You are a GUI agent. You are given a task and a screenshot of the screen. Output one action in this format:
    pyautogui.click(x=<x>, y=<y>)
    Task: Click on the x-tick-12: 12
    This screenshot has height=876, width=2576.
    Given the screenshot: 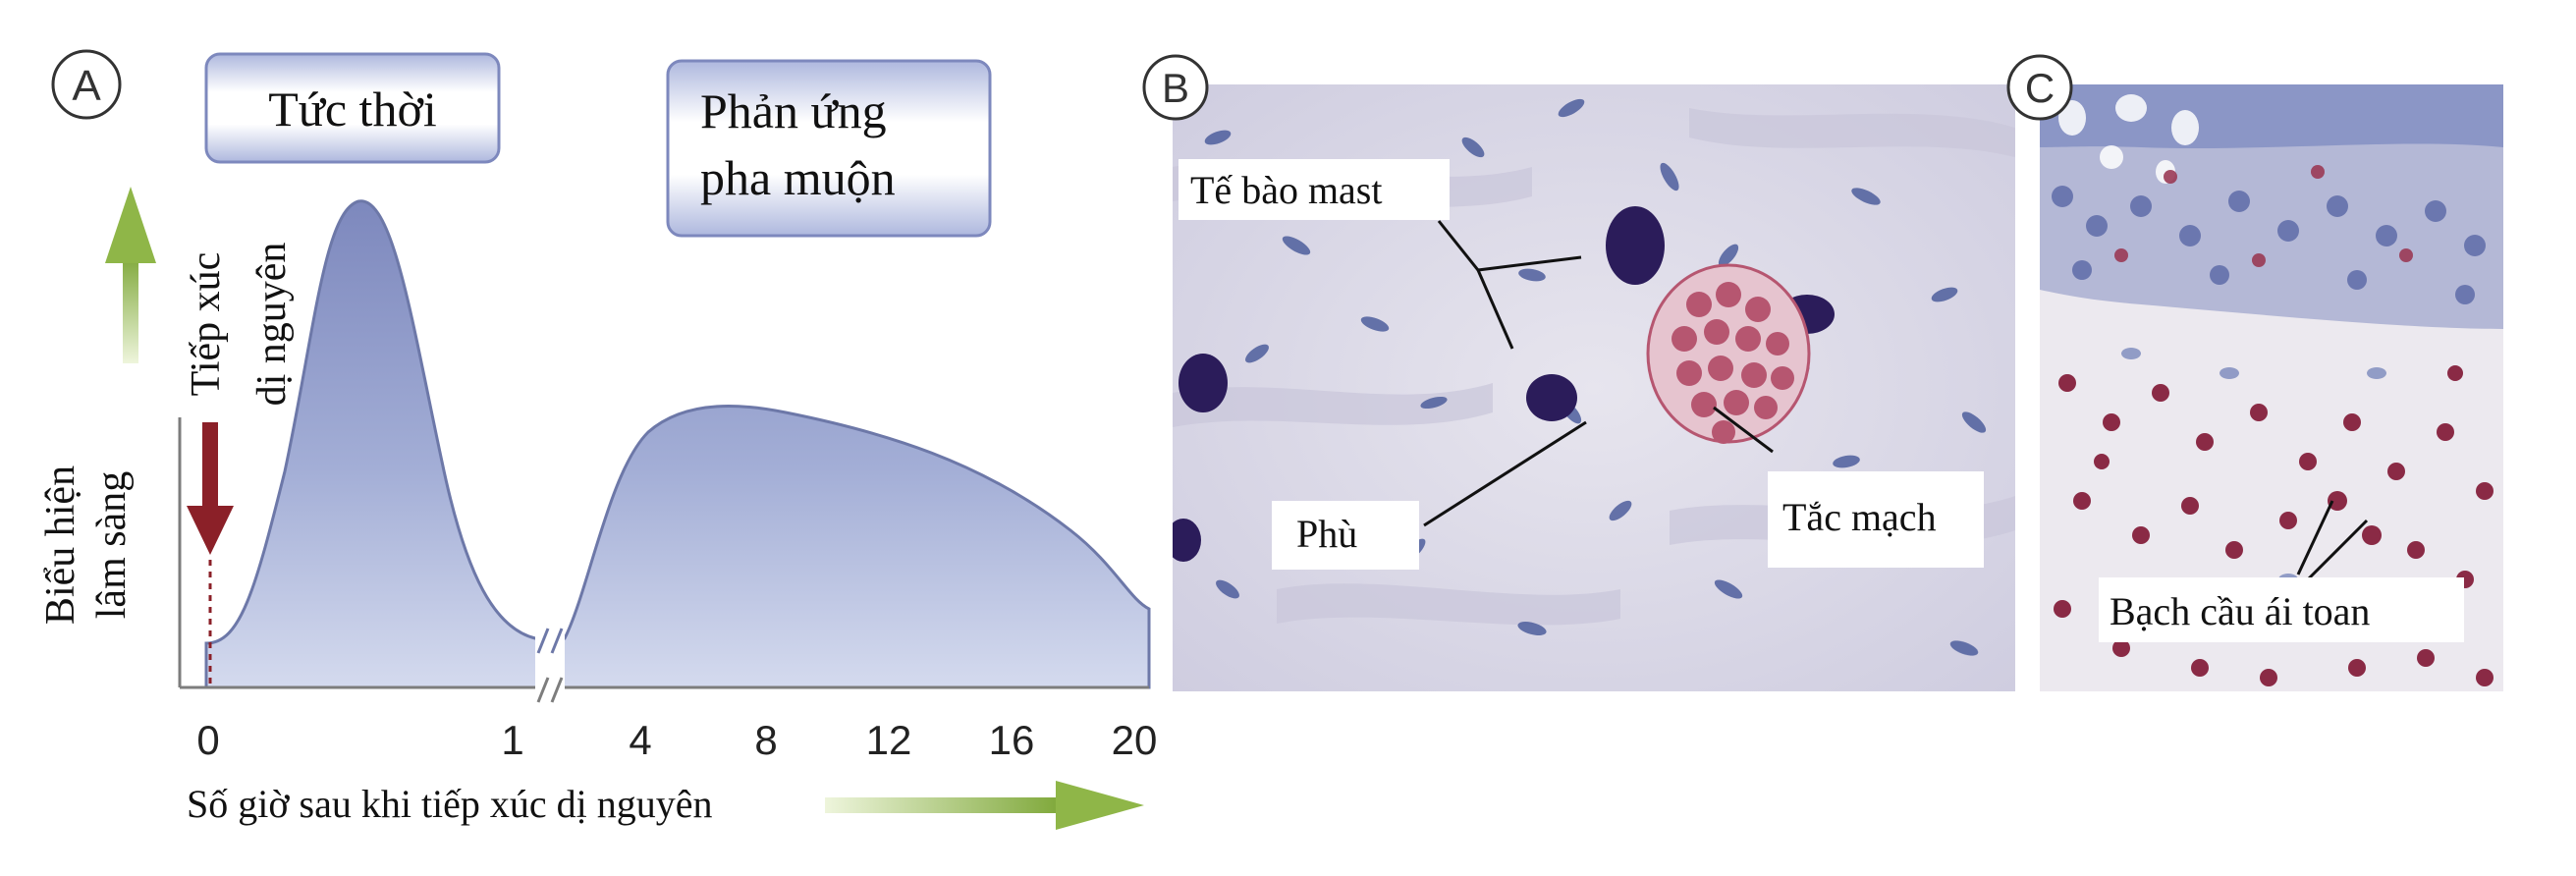 What is the action you would take?
    pyautogui.click(x=889, y=740)
    